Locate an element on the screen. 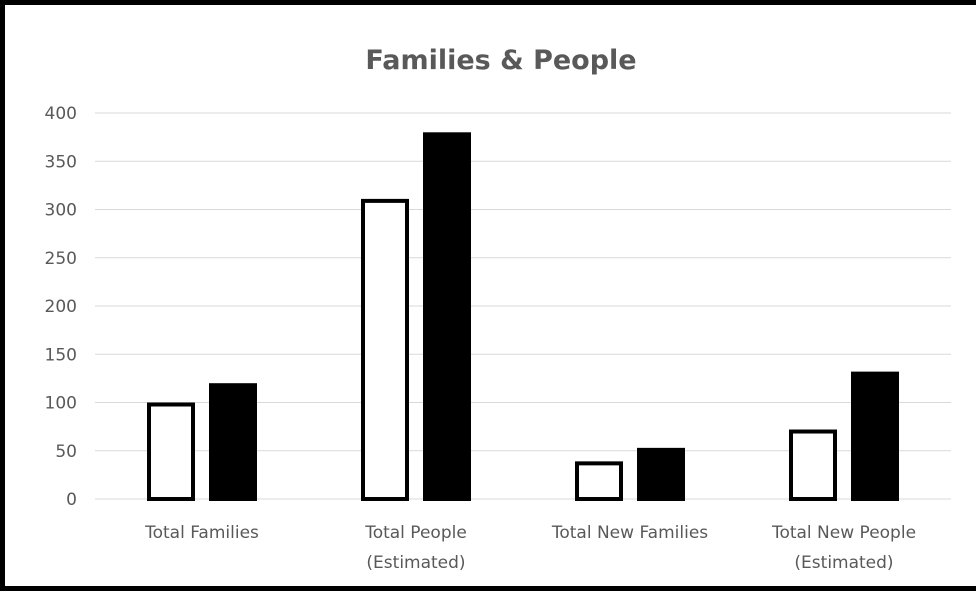 Image resolution: width=976 pixels, height=596 pixels. bar-series1-cat2 is located at coordinates (385, 350).